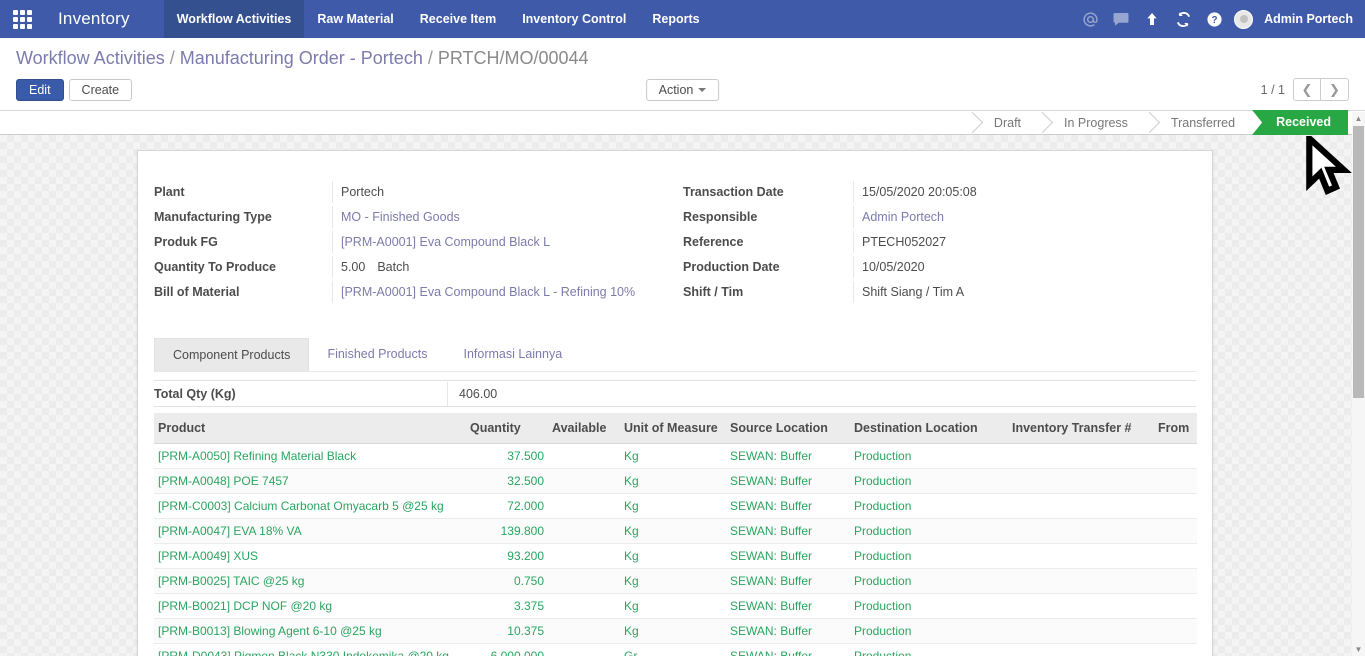 The height and width of the screenshot is (656, 1365). I want to click on pager-next-button: ❯, so click(1335, 89).